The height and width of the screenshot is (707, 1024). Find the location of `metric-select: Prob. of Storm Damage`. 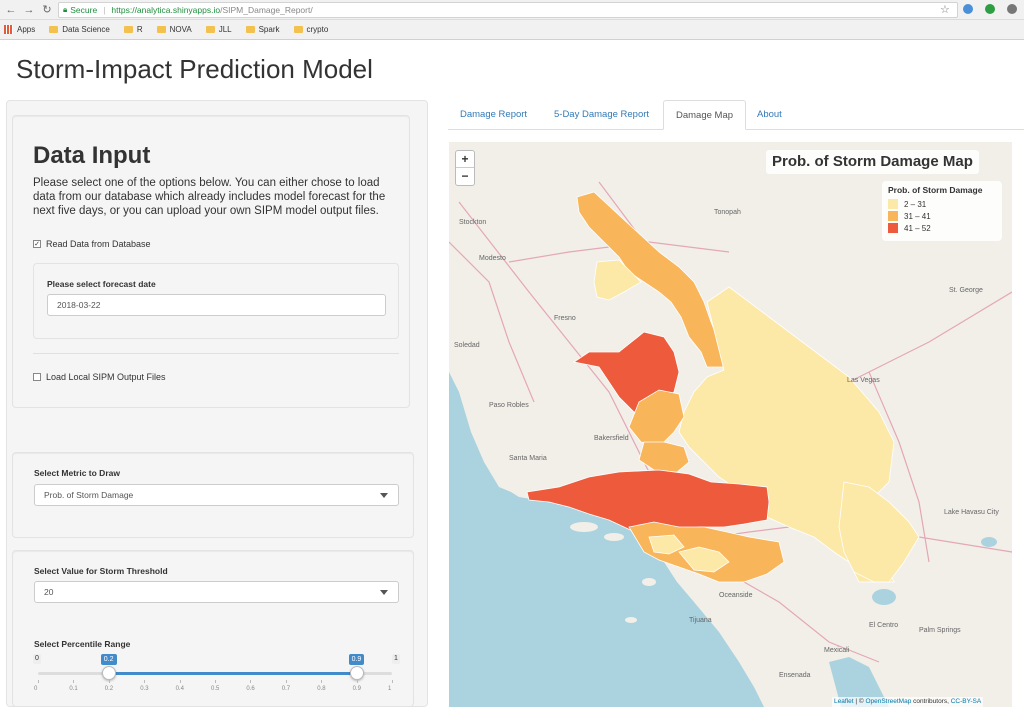

metric-select: Prob. of Storm Damage is located at coordinates (216, 495).